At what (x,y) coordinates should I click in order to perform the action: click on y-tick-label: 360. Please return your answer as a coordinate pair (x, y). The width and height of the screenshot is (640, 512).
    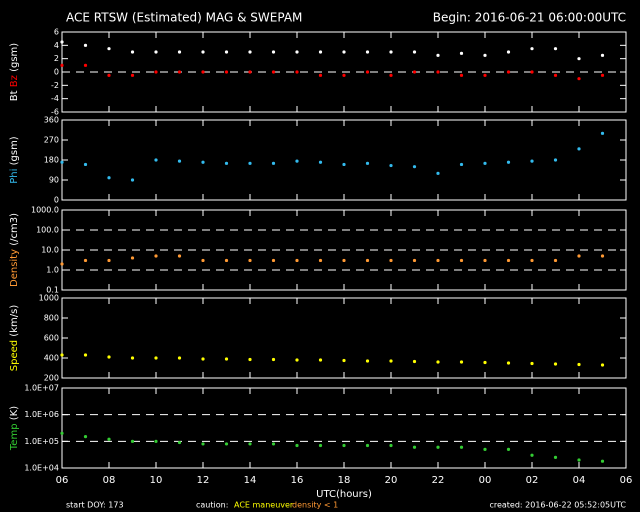
    Looking at the image, I should click on (51, 120).